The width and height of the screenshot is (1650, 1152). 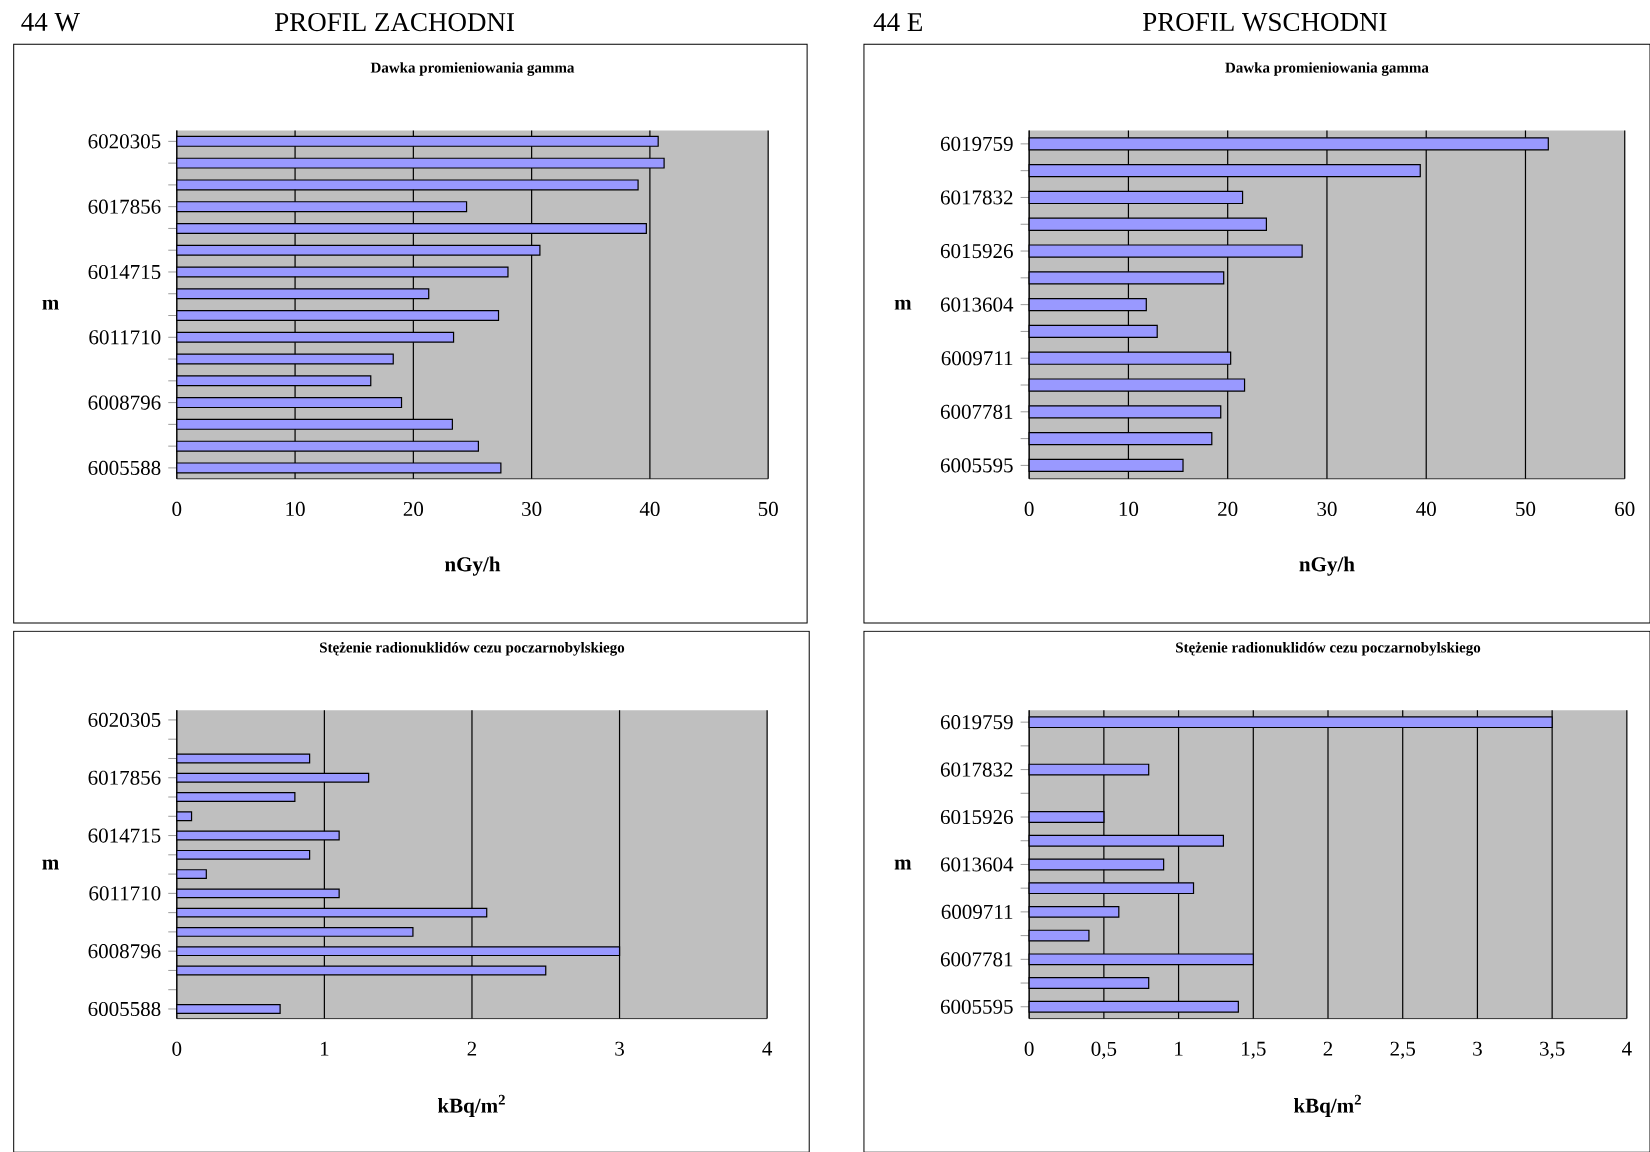 What do you see at coordinates (1254, 1050) in the screenshot?
I see `x-tick-label: 1,5` at bounding box center [1254, 1050].